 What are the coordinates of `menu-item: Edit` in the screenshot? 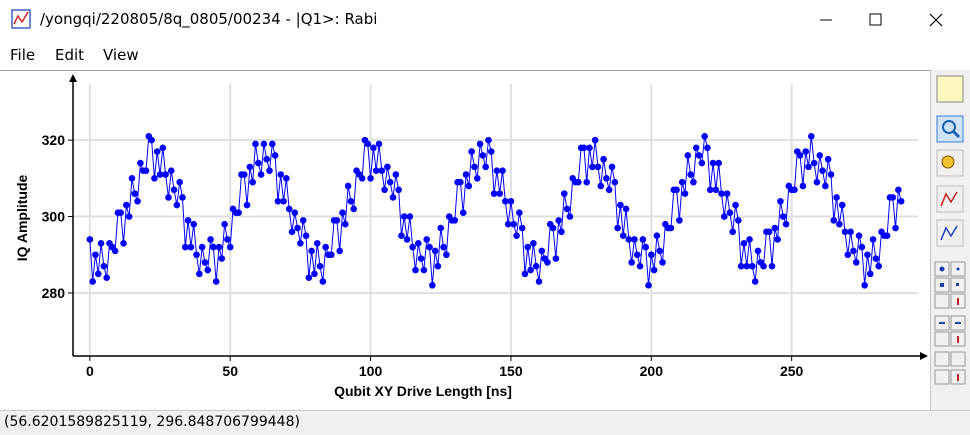 It's located at (70, 55).